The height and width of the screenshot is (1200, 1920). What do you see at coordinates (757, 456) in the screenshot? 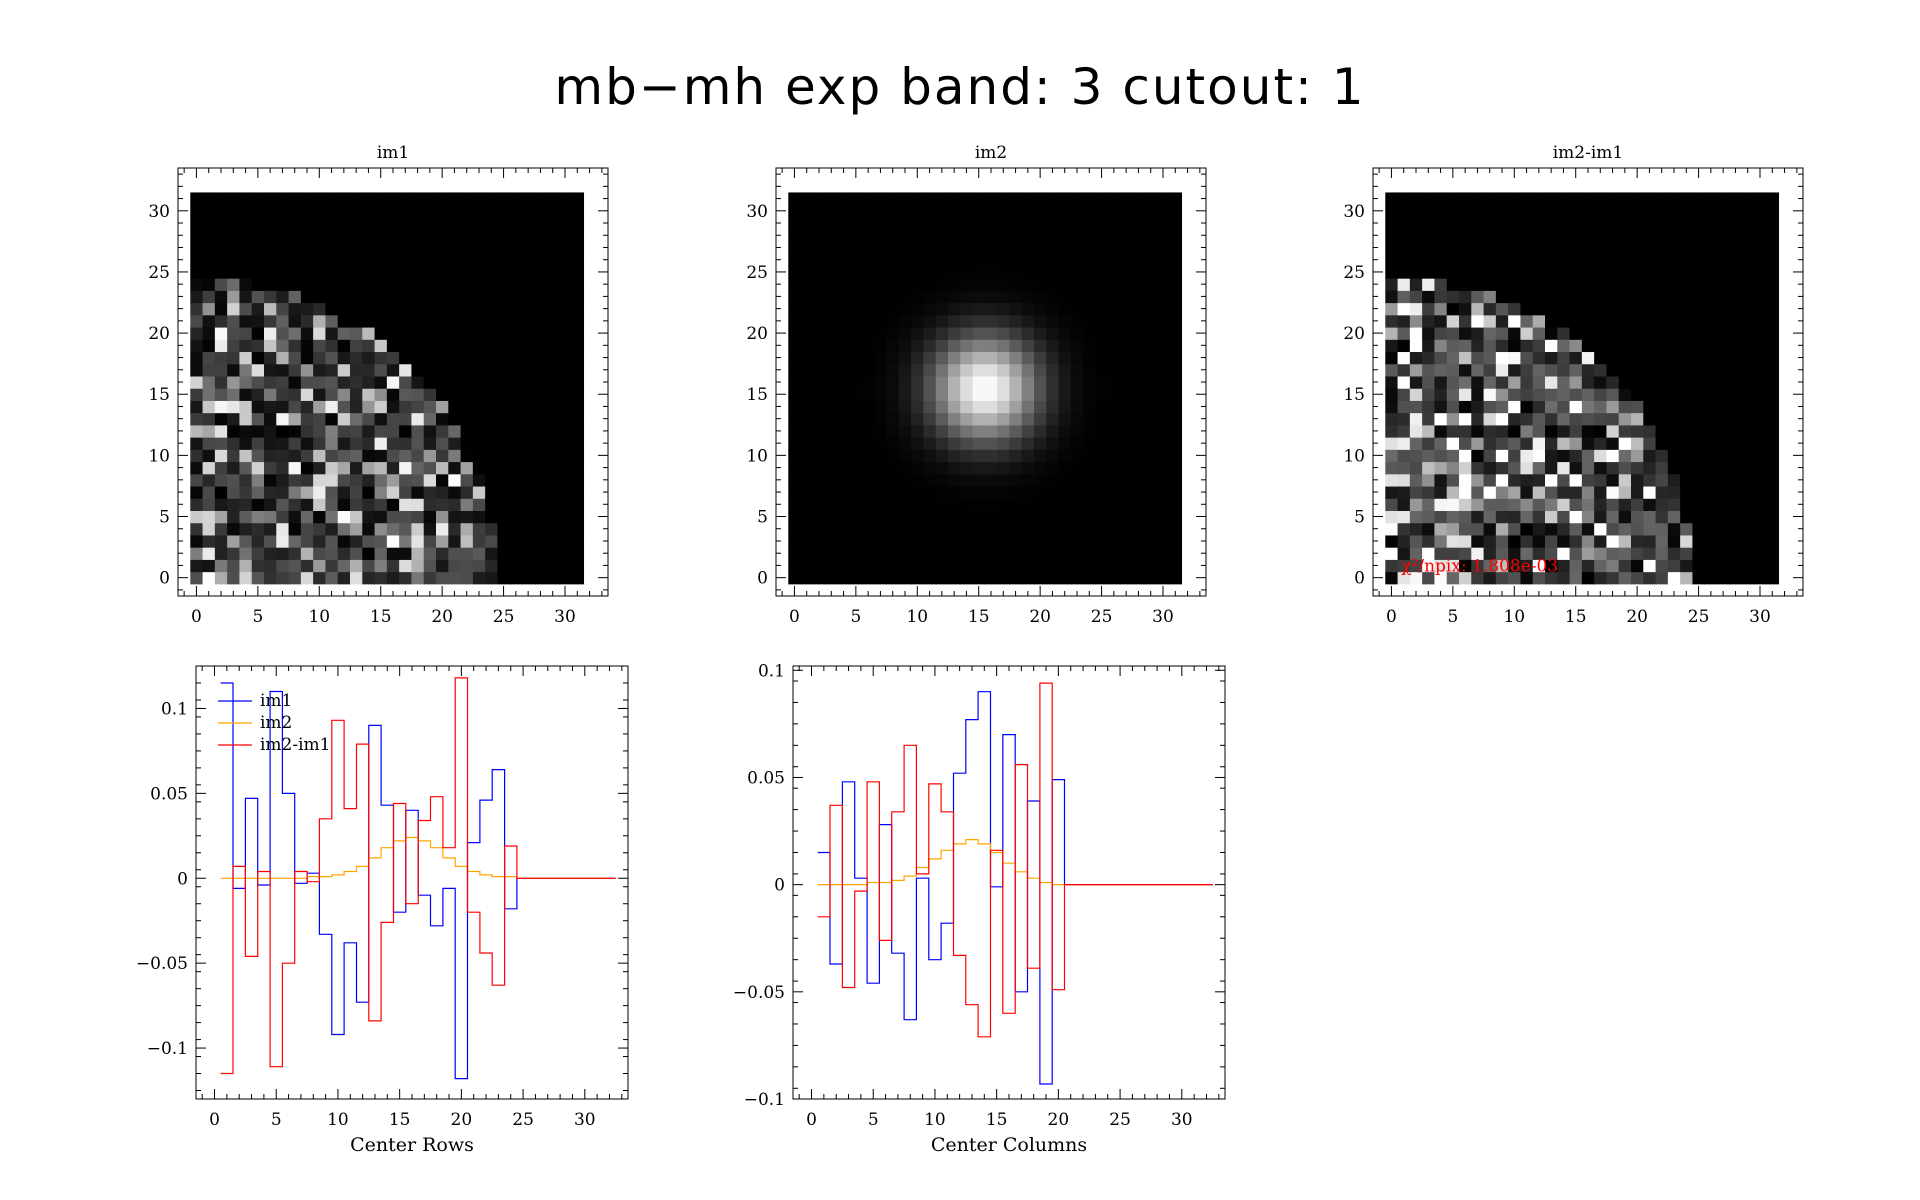
I see `y-tick-label: 10` at bounding box center [757, 456].